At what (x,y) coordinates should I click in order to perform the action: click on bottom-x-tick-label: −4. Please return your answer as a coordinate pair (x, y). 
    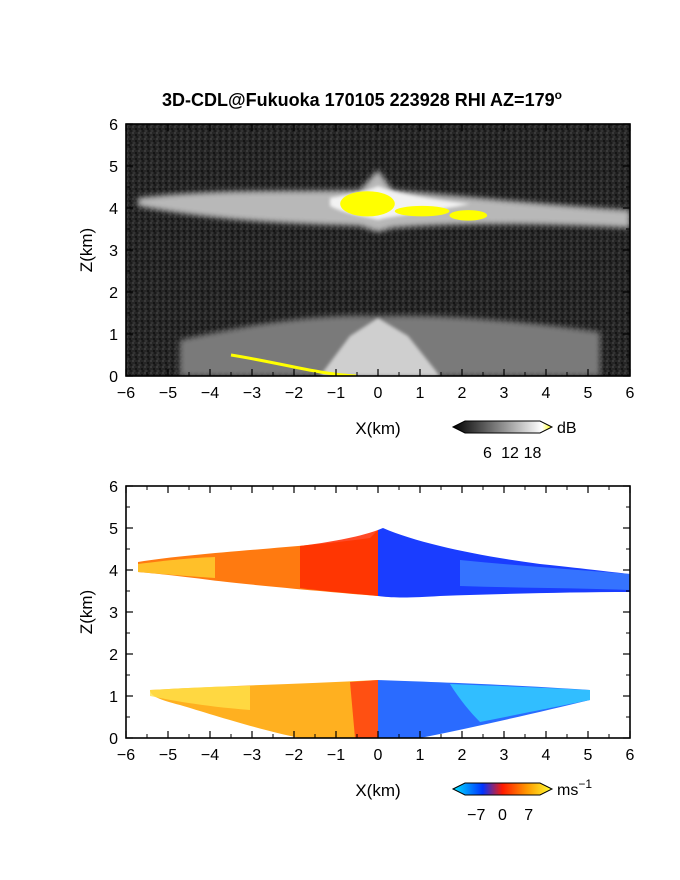
    Looking at the image, I should click on (210, 755).